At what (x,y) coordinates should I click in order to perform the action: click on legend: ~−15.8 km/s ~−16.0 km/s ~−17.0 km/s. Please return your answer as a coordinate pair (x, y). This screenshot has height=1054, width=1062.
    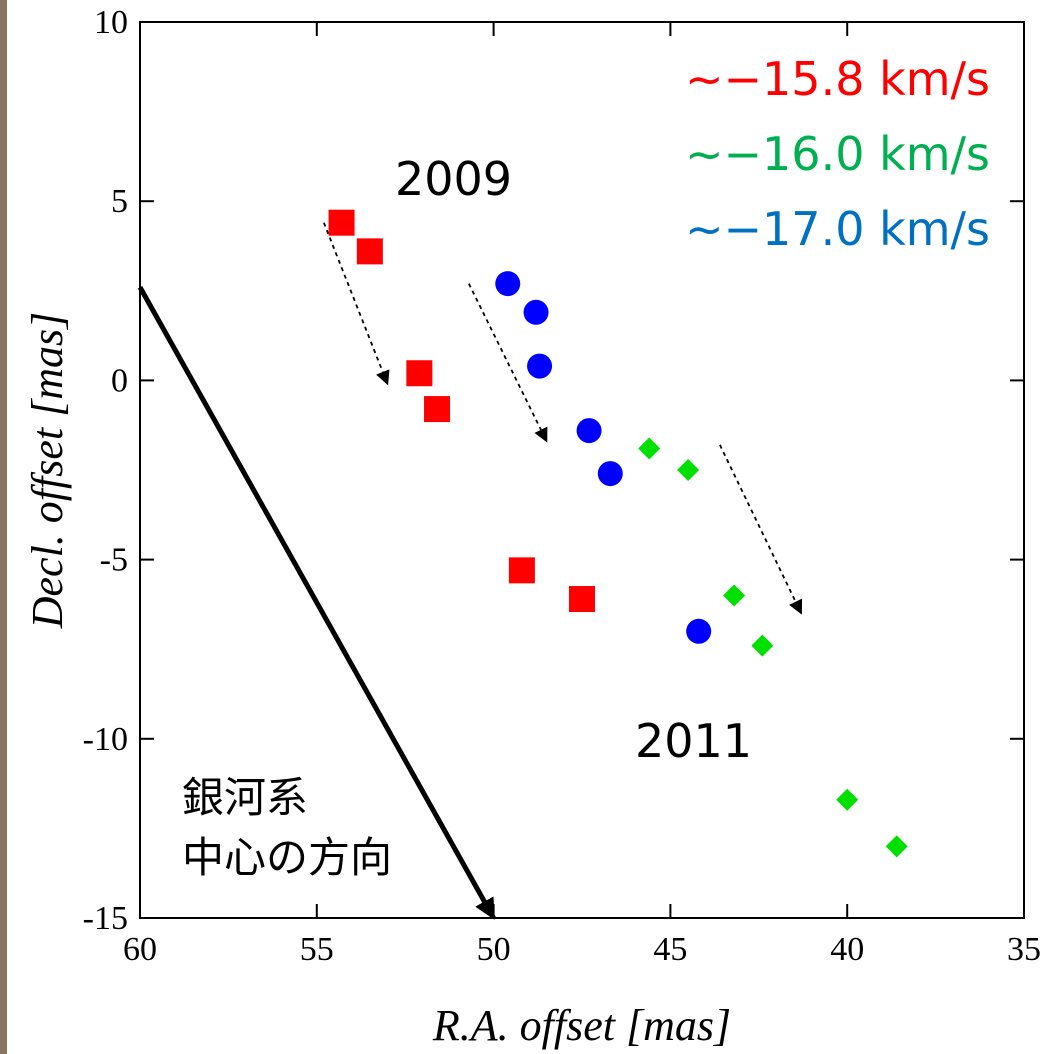
    Looking at the image, I should click on (837, 154).